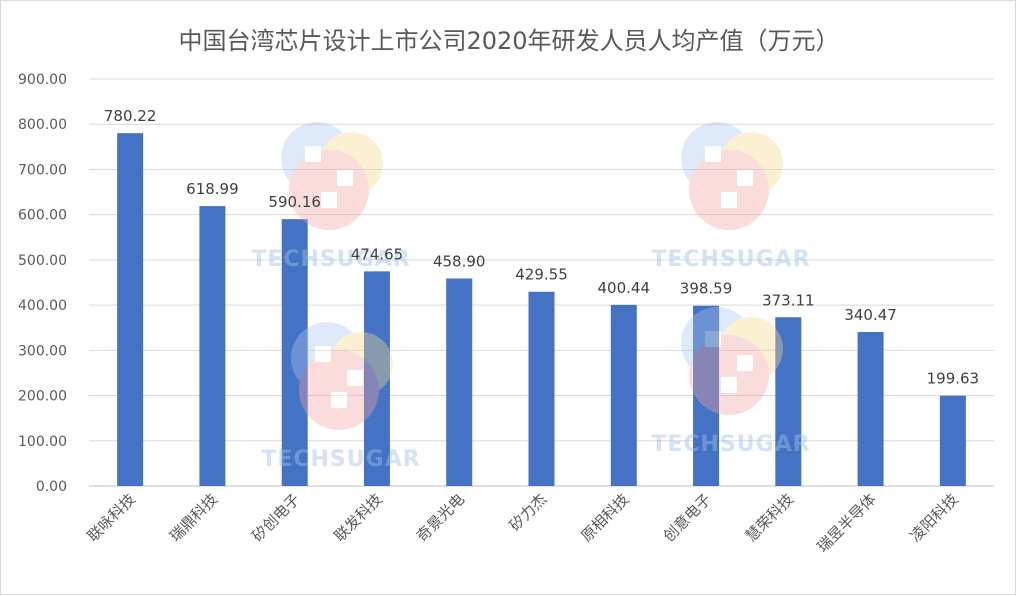 The image size is (1016, 596). What do you see at coordinates (541, 275) in the screenshot?
I see `data-label: 429.55` at bounding box center [541, 275].